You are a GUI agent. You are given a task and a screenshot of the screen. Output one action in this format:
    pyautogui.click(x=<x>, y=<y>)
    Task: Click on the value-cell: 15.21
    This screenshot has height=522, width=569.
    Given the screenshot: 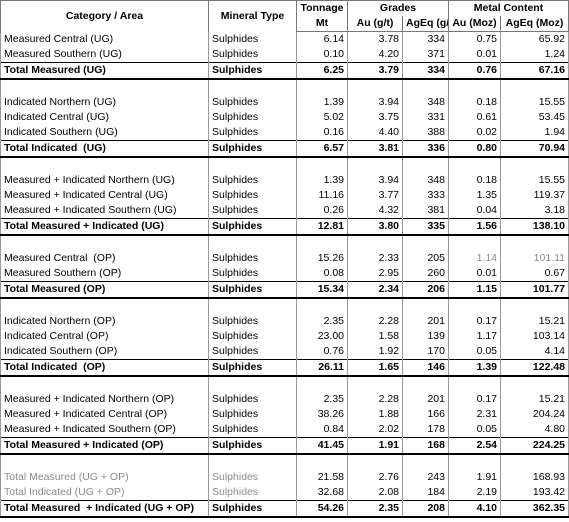 What is the action you would take?
    pyautogui.click(x=534, y=399)
    